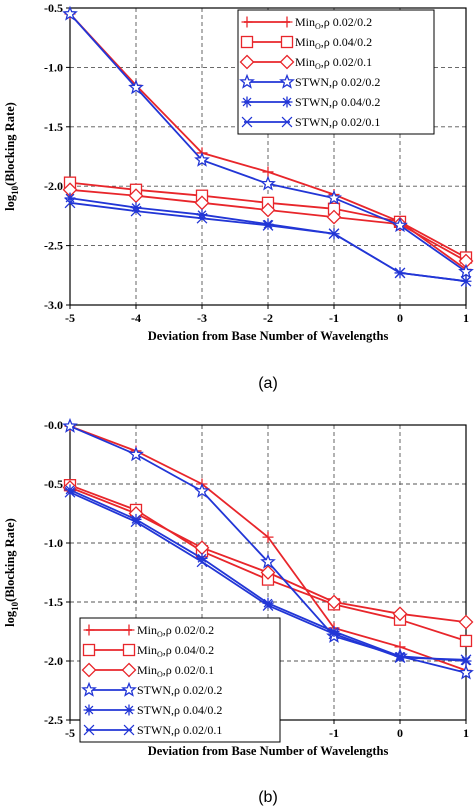  Describe the element at coordinates (10, 560) in the screenshot. I see `y-axis-label-rest: (Blocking Rate)` at that location.